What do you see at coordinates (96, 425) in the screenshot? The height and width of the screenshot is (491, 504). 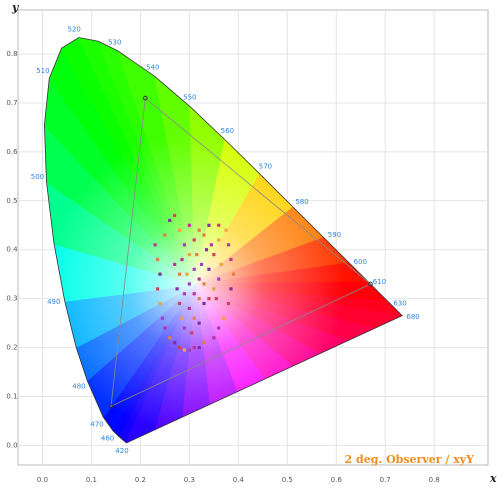 I see `wavelength-label: 470` at bounding box center [96, 425].